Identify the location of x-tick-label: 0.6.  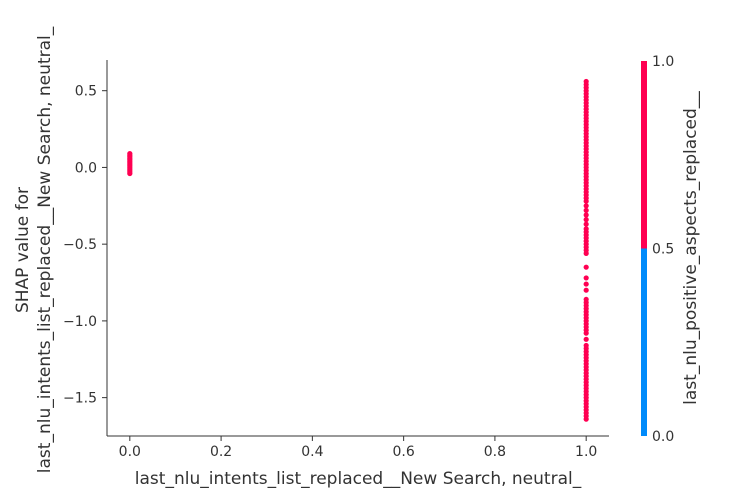
(404, 452).